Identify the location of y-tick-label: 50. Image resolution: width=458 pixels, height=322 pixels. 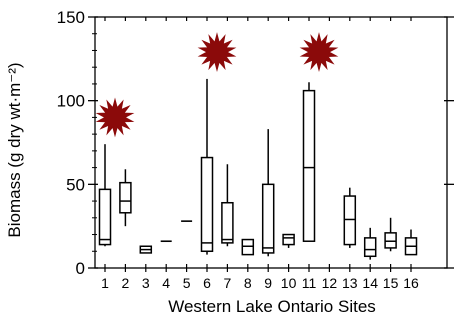
(75, 184).